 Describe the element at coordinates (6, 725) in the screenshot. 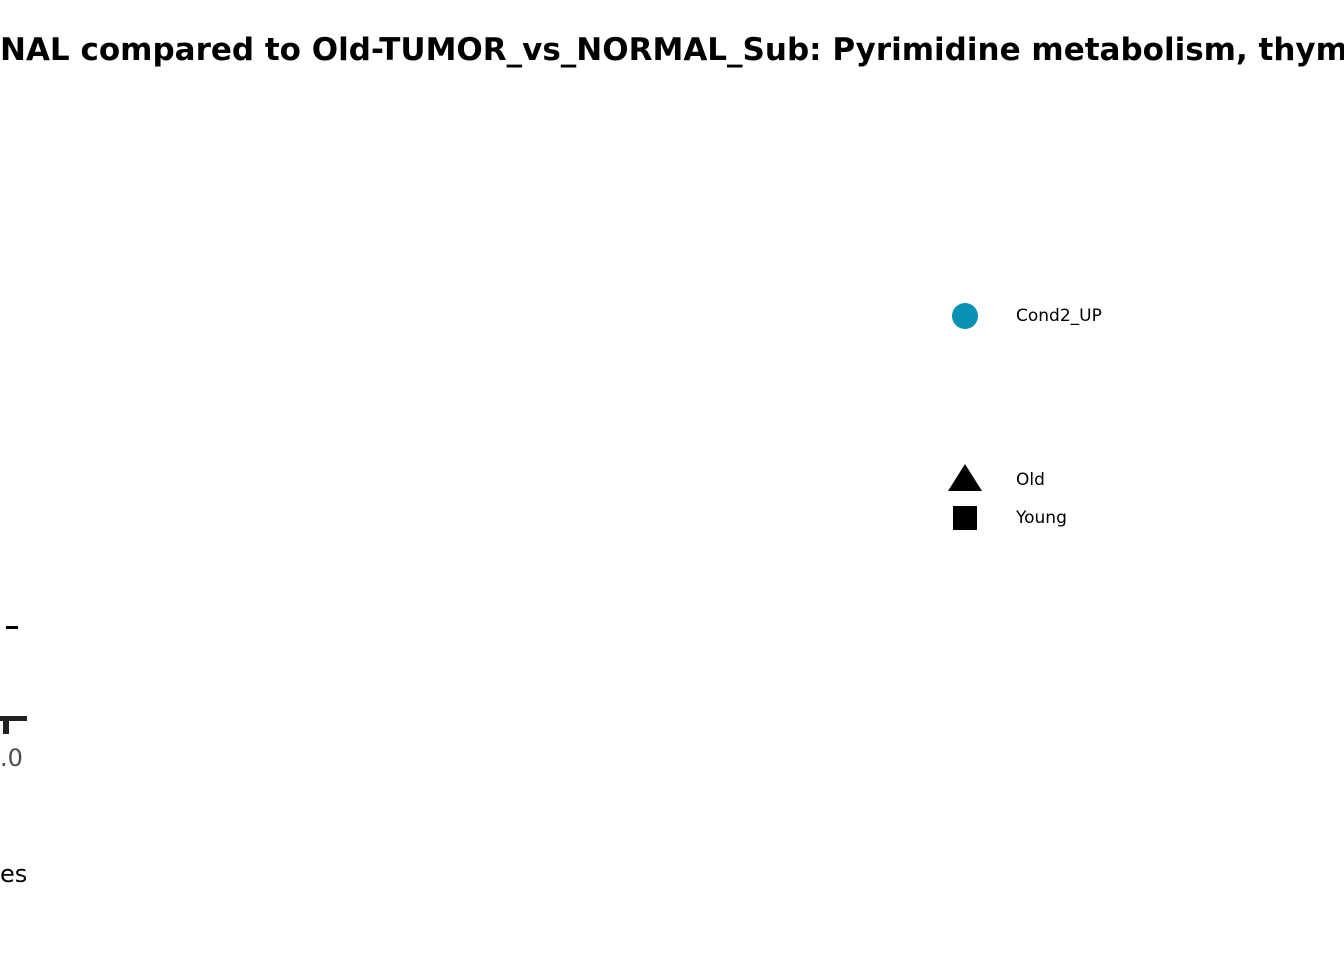

I see `x-axis-tick` at that location.